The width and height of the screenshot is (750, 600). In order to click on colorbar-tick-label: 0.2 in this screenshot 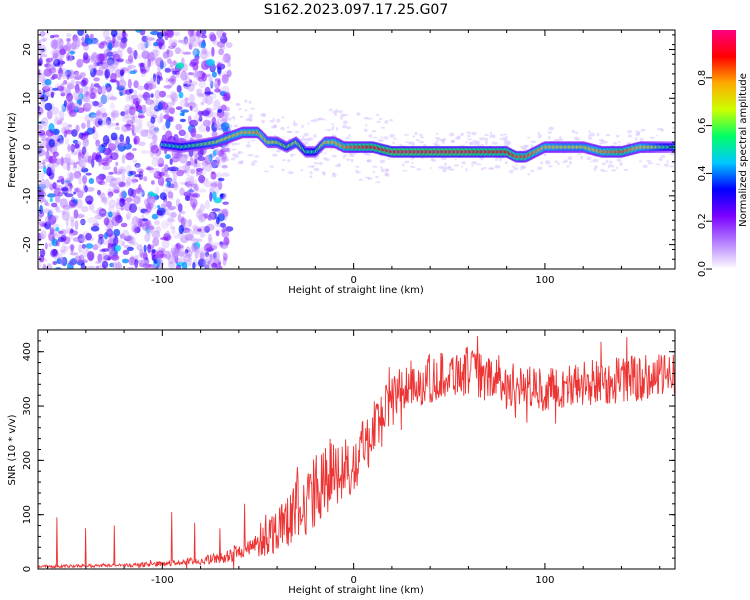, I will do `click(702, 221)`.